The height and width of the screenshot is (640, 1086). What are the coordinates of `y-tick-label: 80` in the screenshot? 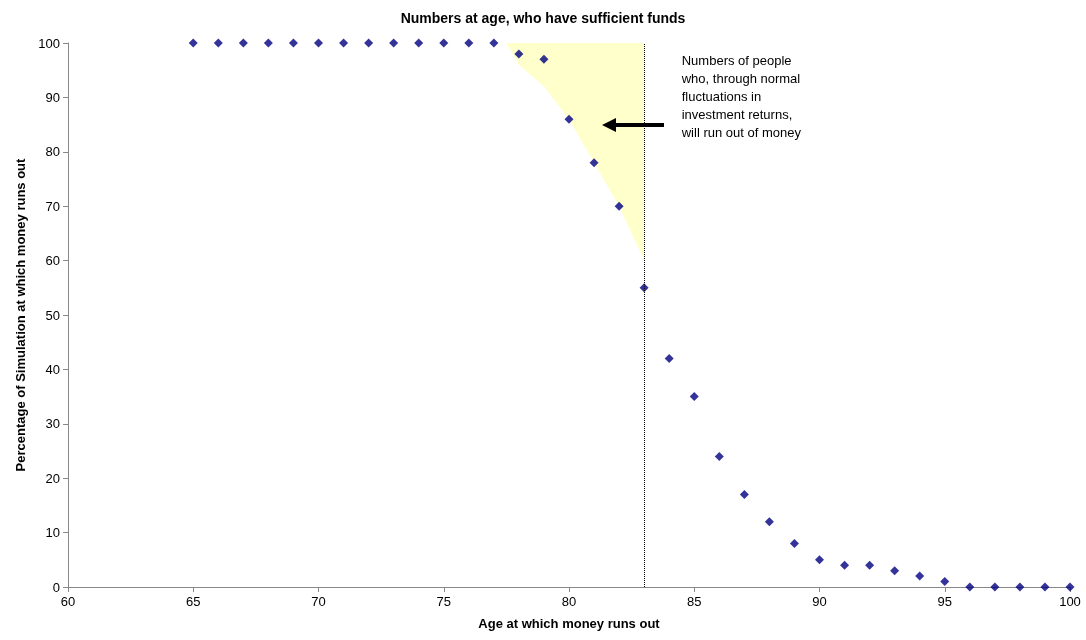 It's located at (52, 152).